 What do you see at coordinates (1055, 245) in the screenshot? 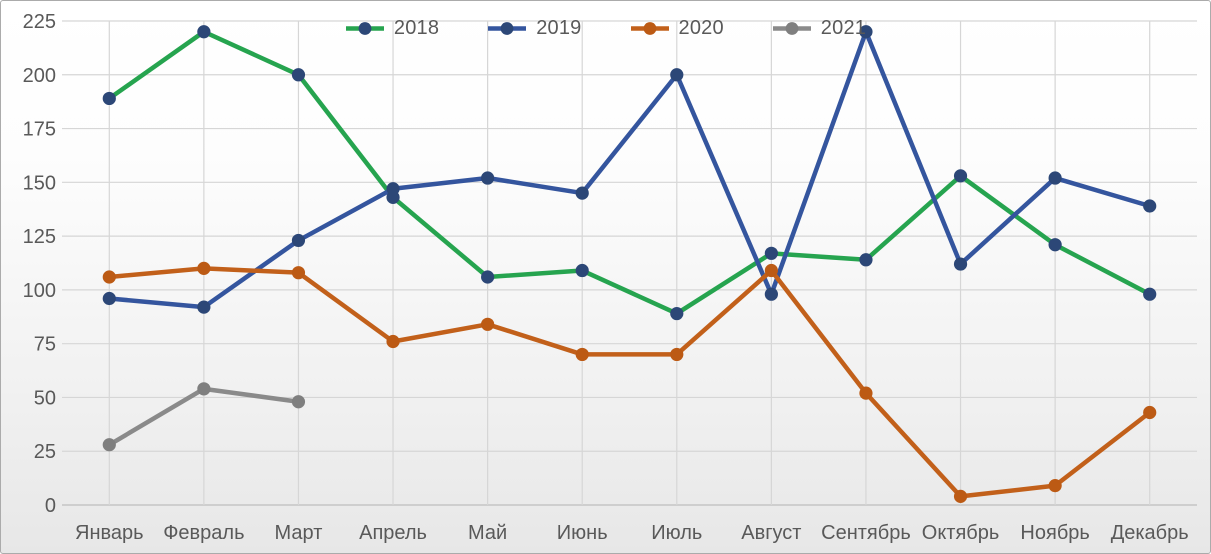
I see `marker-2018-Ноябрь` at bounding box center [1055, 245].